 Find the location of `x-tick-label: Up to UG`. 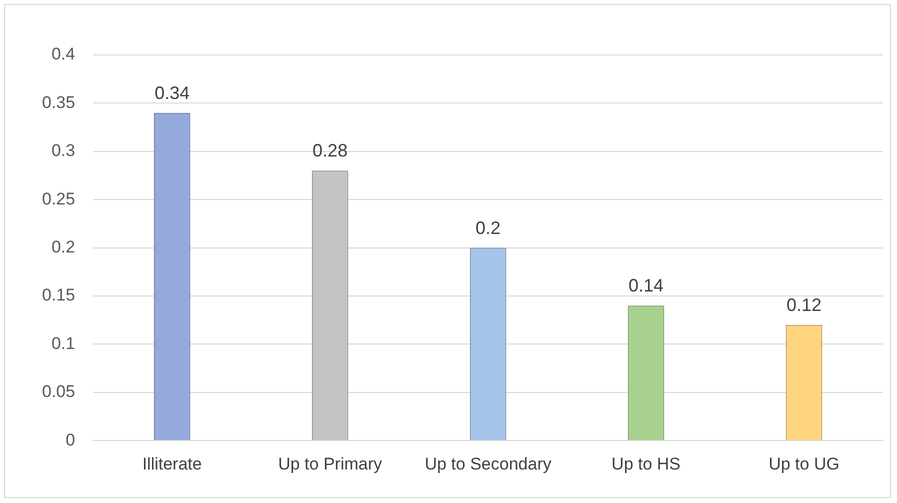

x-tick-label: Up to UG is located at coordinates (804, 464).